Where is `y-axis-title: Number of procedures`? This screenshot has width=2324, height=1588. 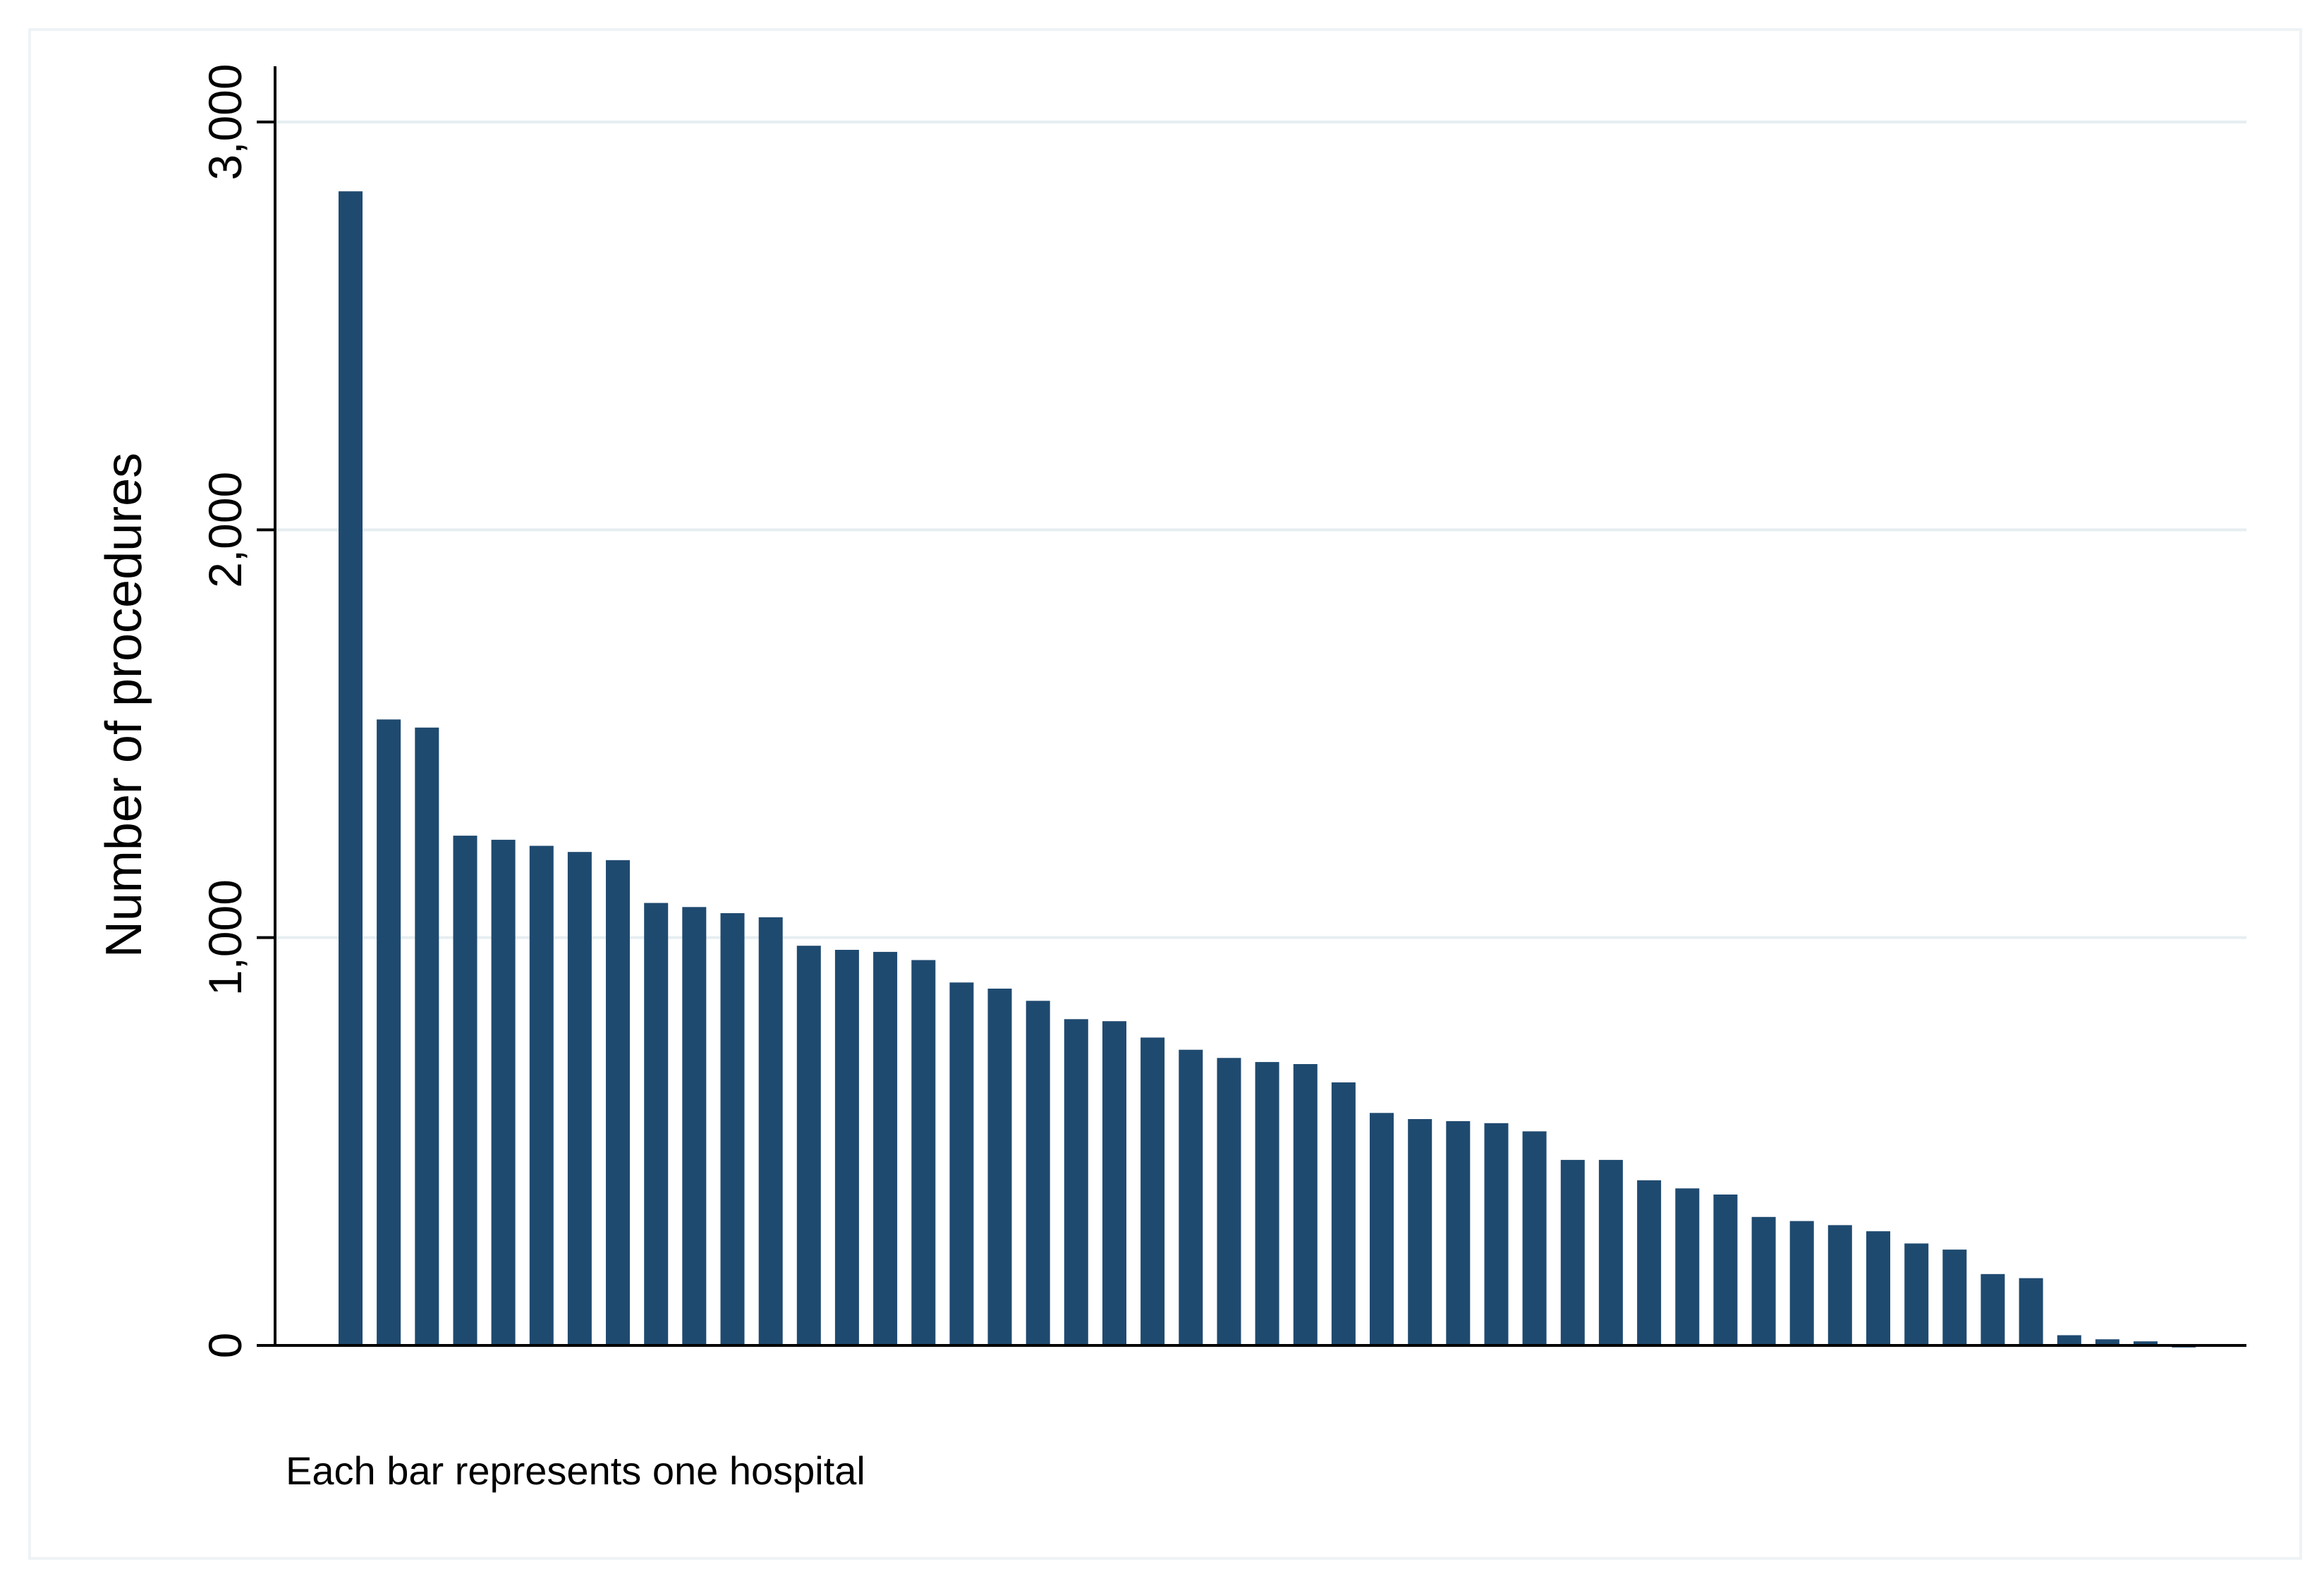
y-axis-title: Number of procedures is located at coordinates (124, 705).